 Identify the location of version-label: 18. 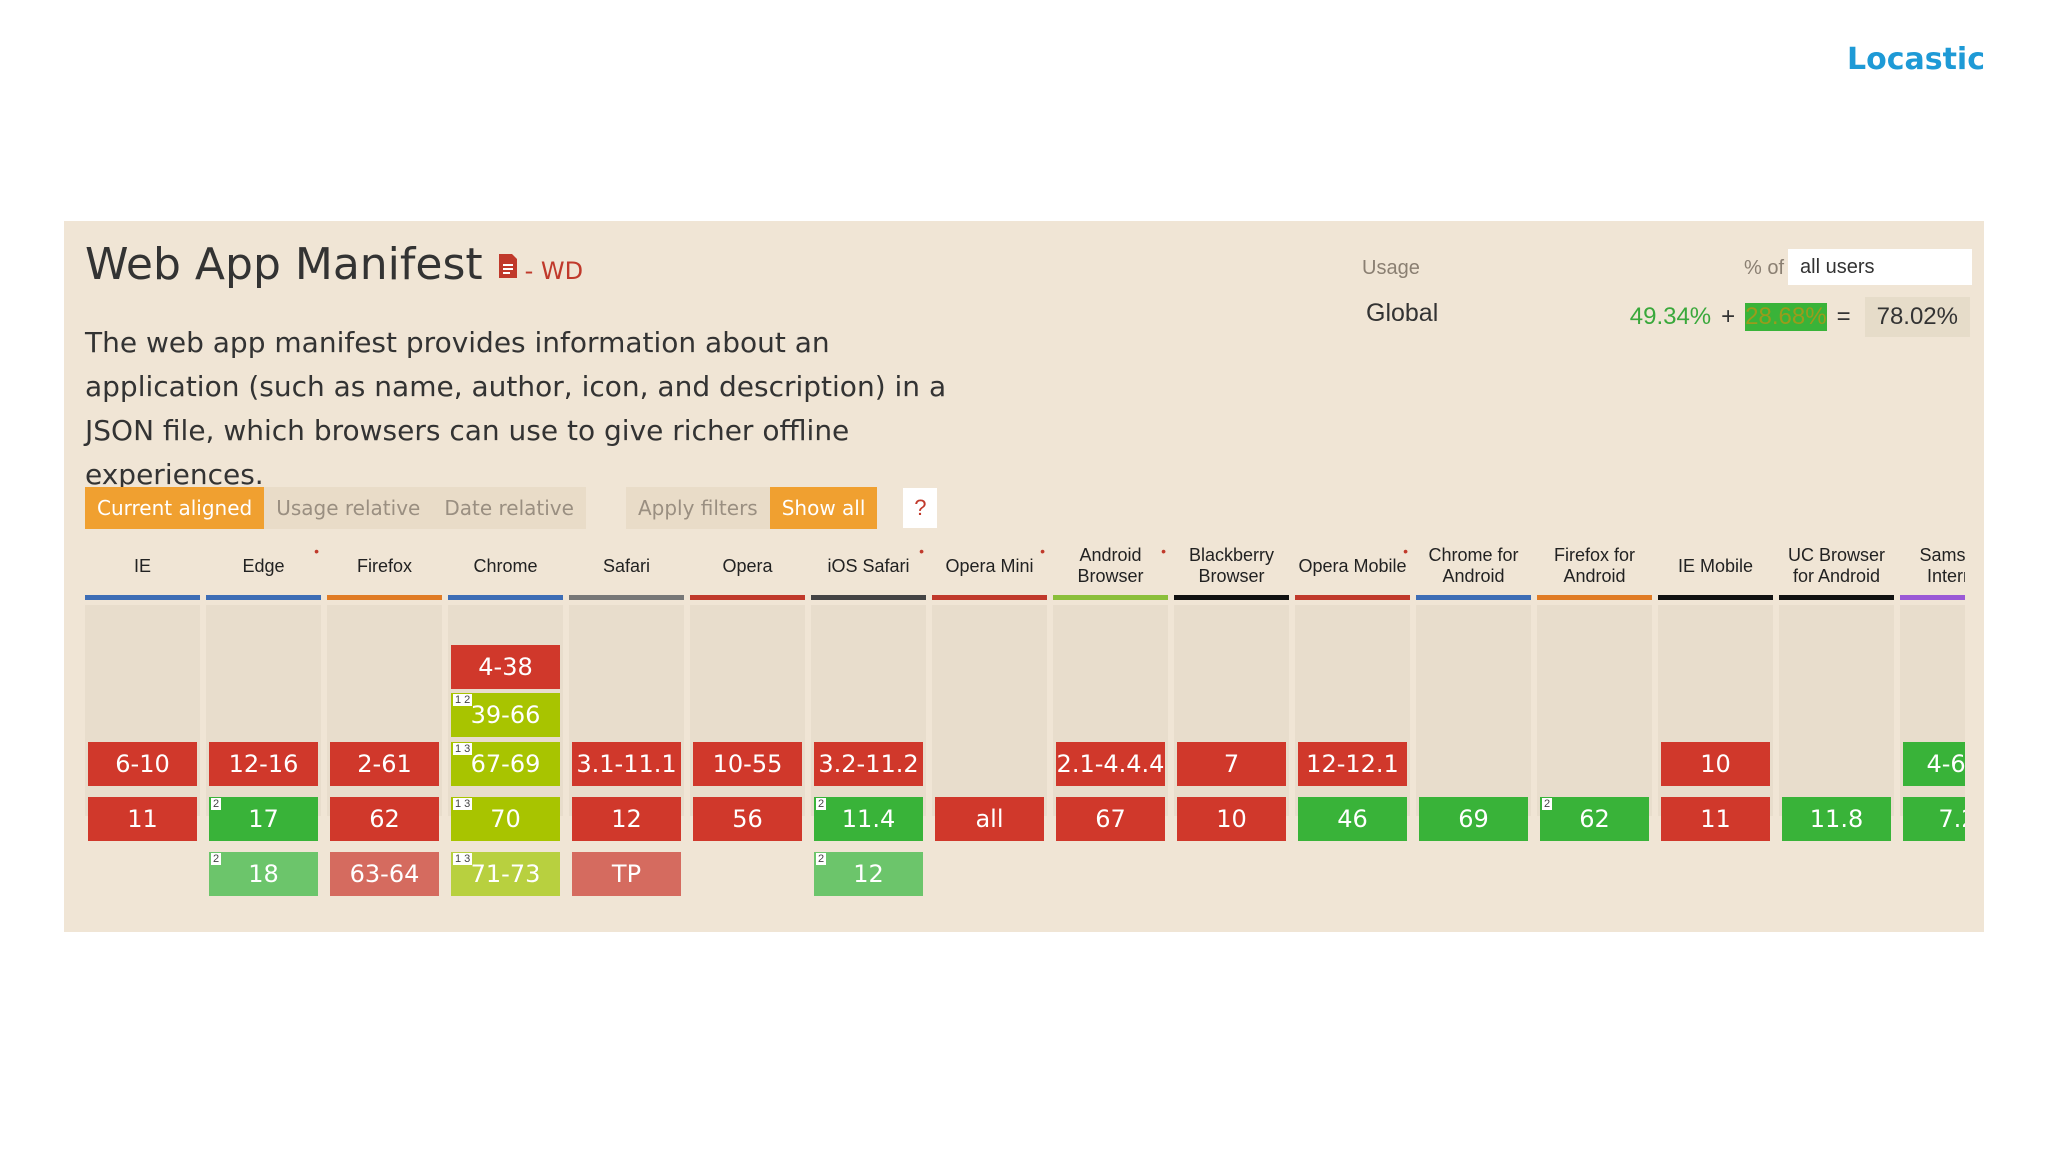
(263, 874).